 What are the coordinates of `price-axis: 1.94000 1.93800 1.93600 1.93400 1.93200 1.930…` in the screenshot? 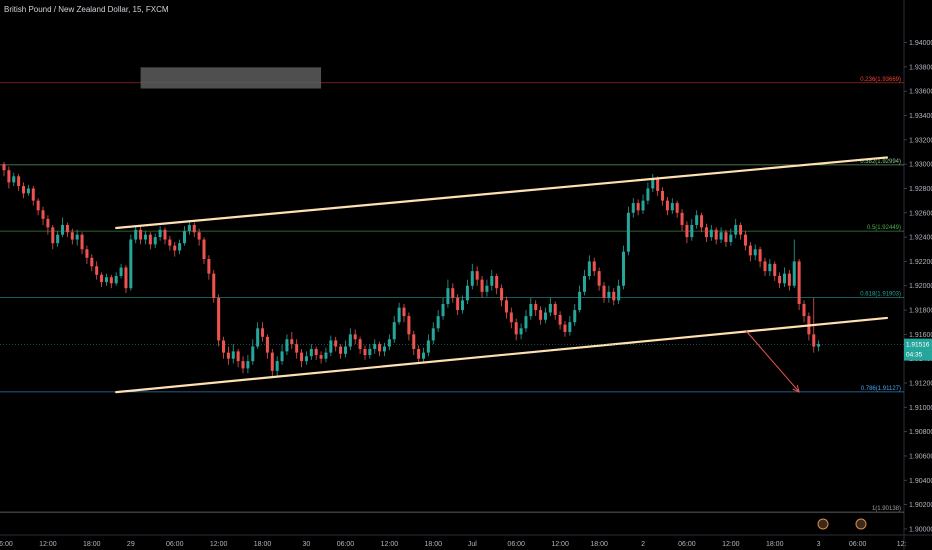 It's located at (918, 286).